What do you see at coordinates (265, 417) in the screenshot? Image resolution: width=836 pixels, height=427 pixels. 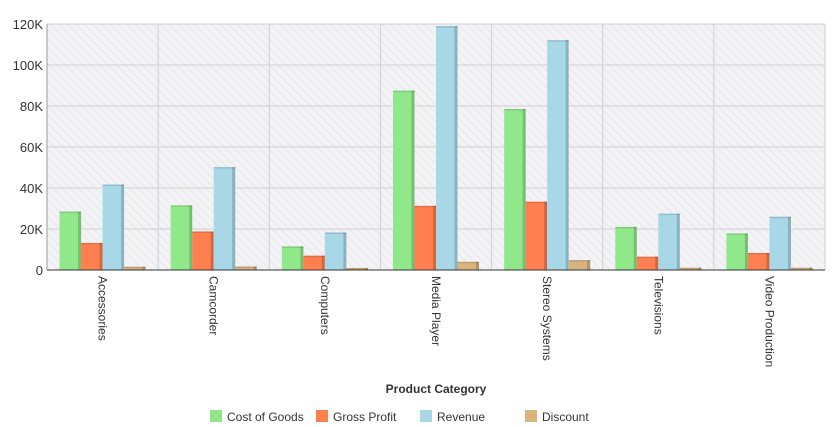 I see `legend-label: Cost of Goods` at bounding box center [265, 417].